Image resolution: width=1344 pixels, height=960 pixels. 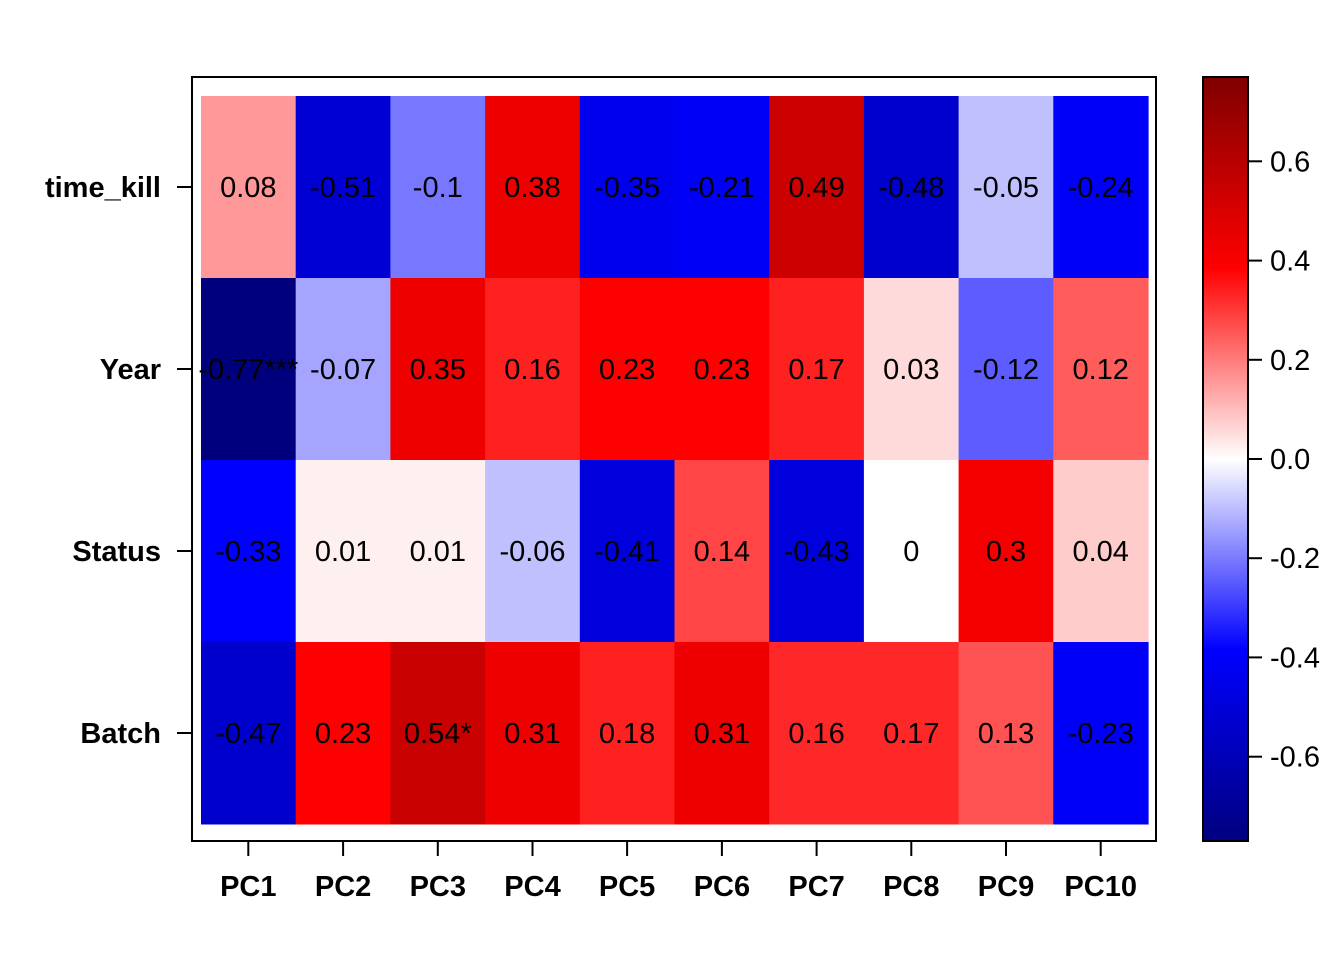 I want to click on cell-value-label: 0, so click(x=911, y=552).